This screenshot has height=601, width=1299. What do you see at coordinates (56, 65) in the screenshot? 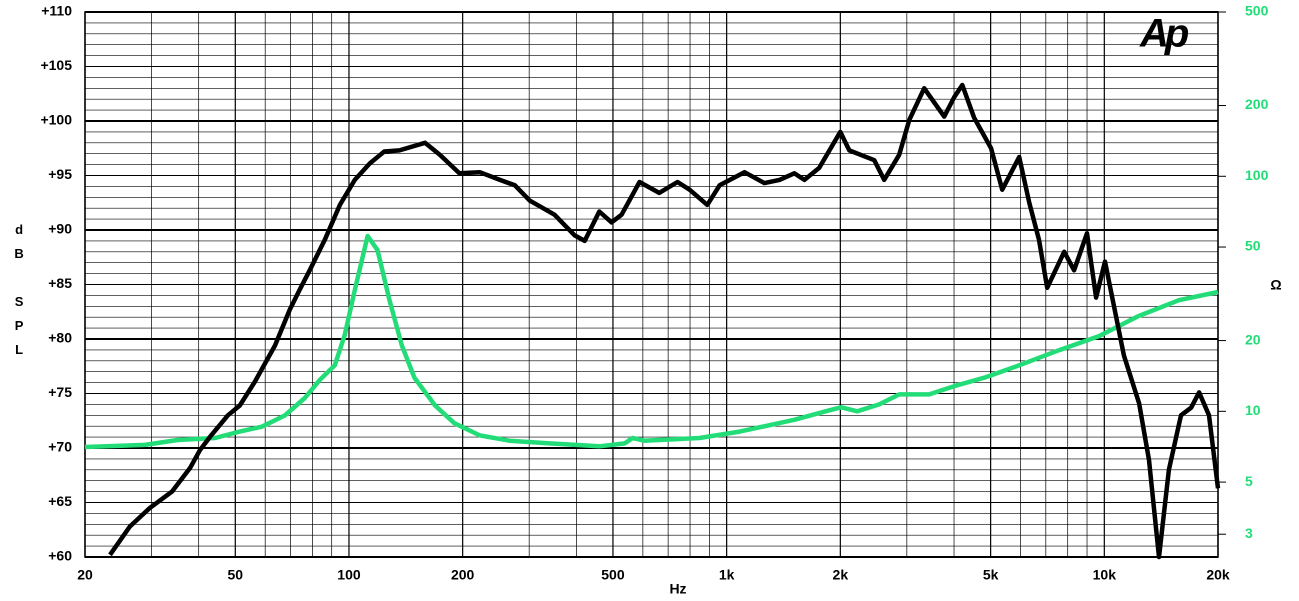
I see `y-tick-label: +105` at bounding box center [56, 65].